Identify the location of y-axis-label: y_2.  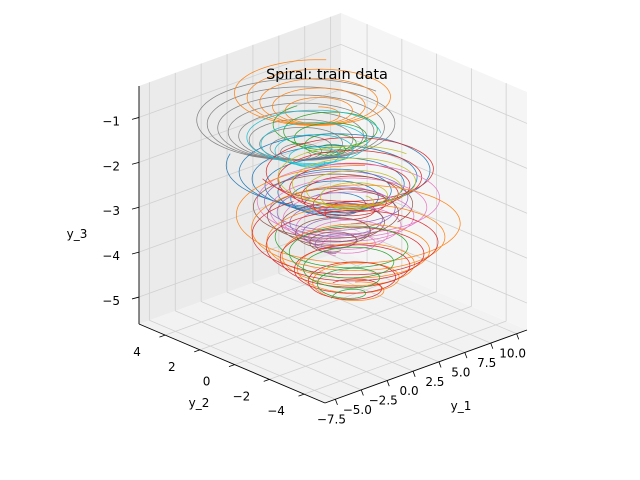
(199, 403).